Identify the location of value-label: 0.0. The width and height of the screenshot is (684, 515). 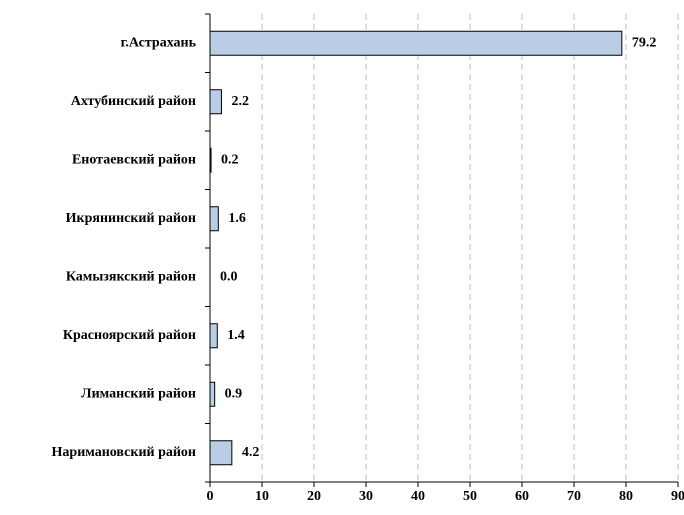
(229, 276).